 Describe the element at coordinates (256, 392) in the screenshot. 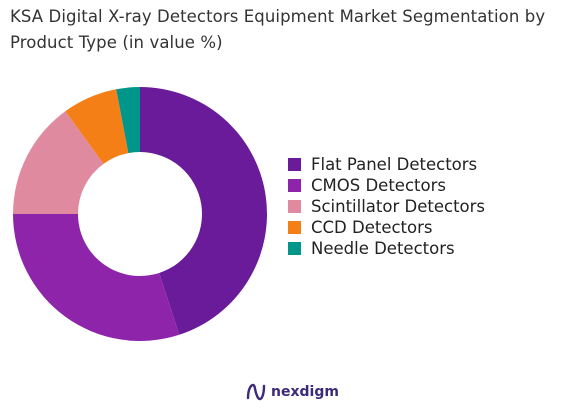

I see `nexdigm-logo-icon` at that location.